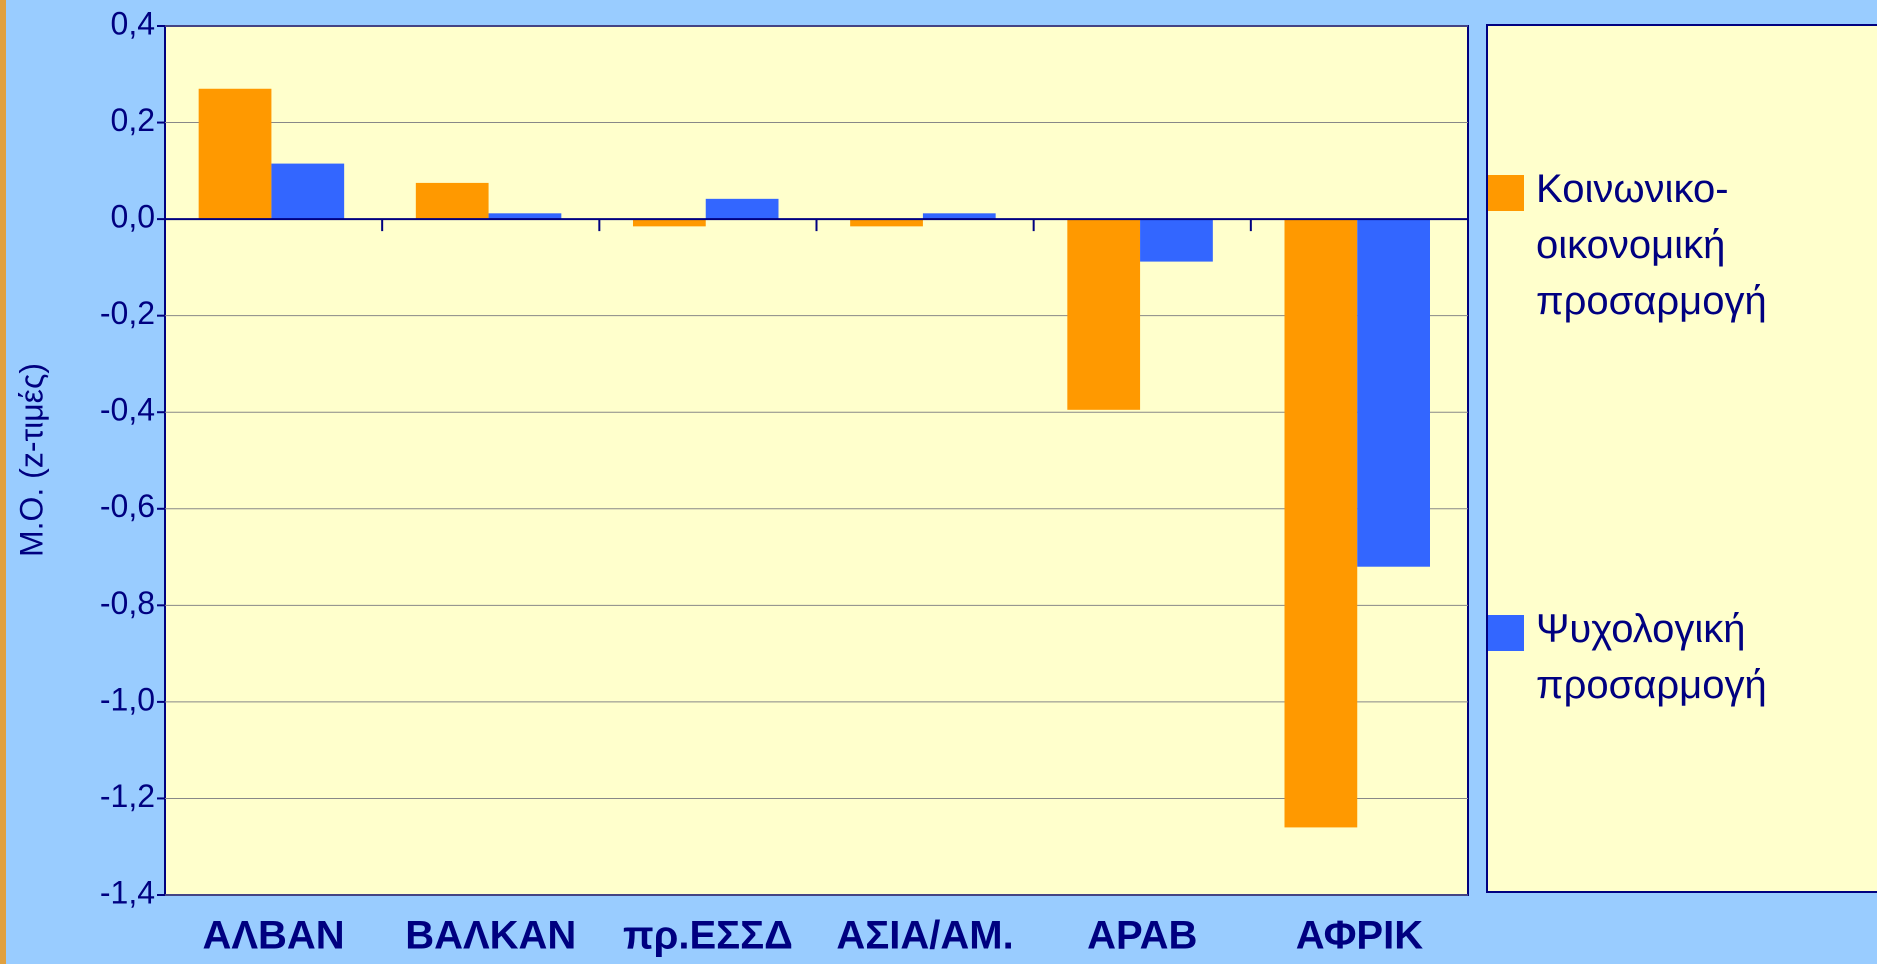  I want to click on y-tick-label: 0,0, so click(133, 217).